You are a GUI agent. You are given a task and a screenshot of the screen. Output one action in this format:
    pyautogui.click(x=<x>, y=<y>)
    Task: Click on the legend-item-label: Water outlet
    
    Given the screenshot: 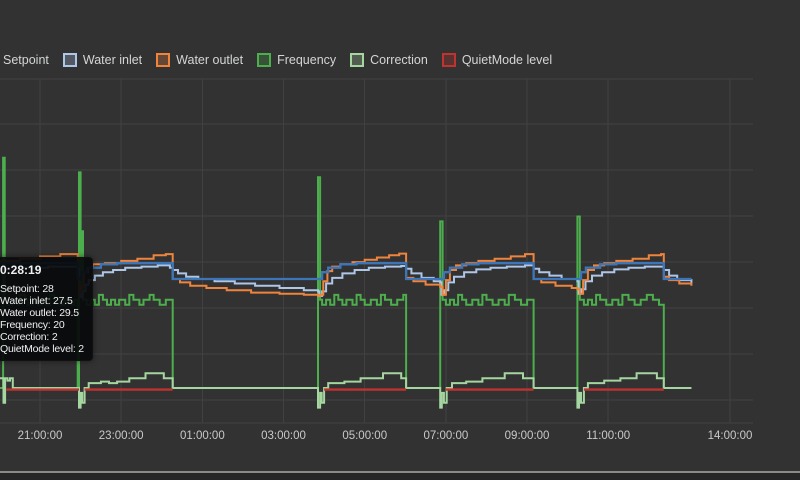 What is the action you would take?
    pyautogui.click(x=210, y=60)
    